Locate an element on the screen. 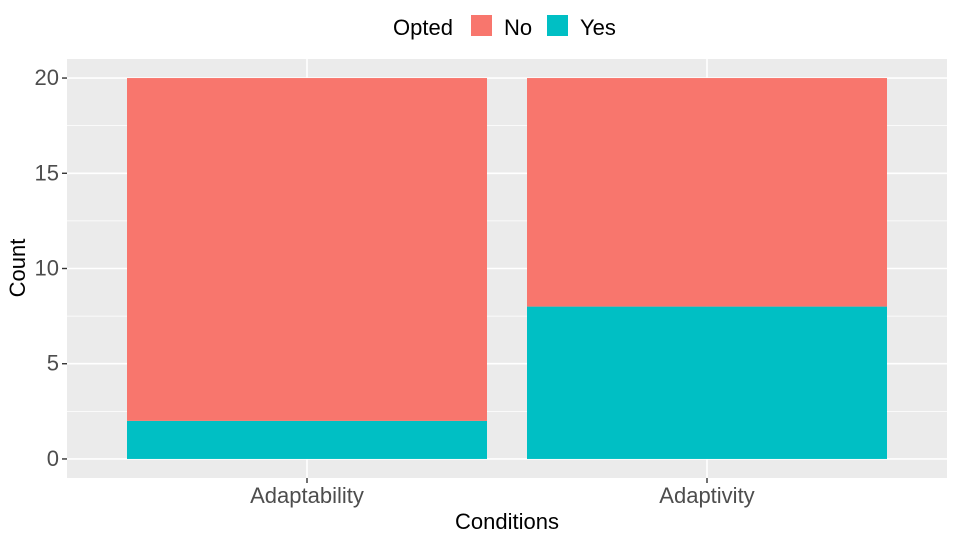 This screenshot has width=955, height=546. y-axis-title: Count is located at coordinates (17, 268).